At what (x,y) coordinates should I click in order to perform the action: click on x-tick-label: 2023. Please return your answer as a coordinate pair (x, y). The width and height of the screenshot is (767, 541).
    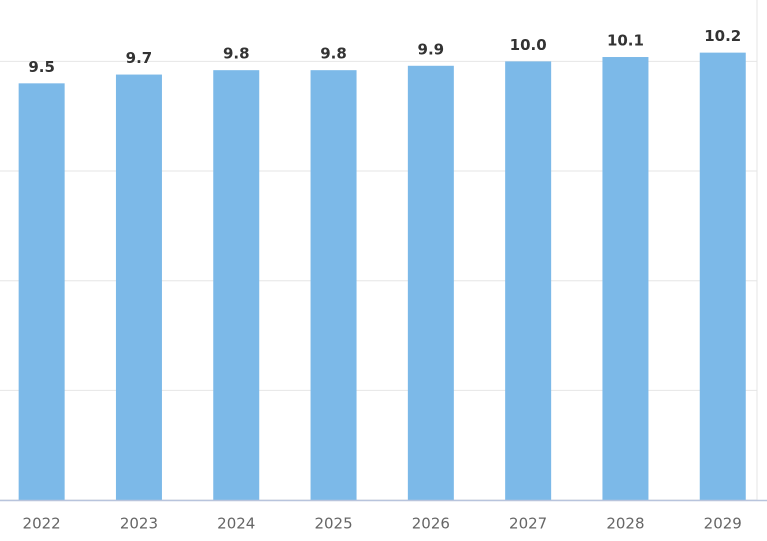
    Looking at the image, I should click on (139, 524).